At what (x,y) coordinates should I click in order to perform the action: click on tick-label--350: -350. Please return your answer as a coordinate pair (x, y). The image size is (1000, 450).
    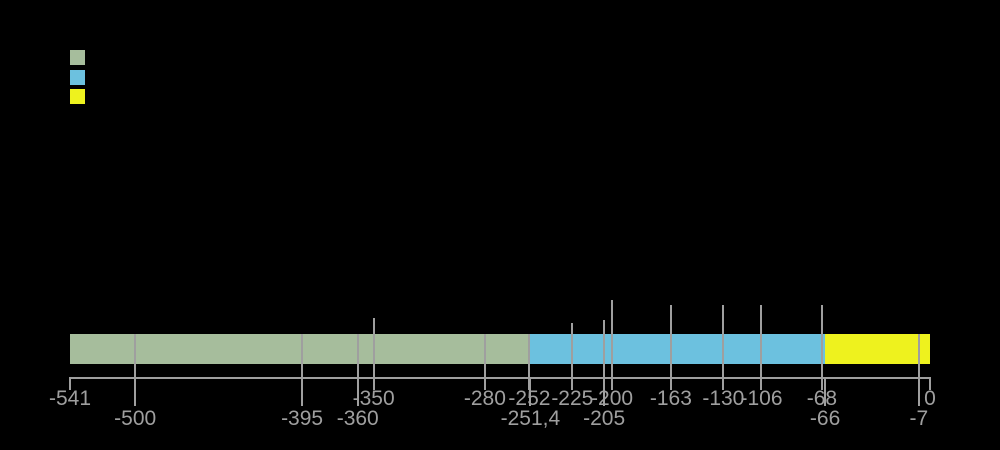
    Looking at the image, I should click on (373, 398).